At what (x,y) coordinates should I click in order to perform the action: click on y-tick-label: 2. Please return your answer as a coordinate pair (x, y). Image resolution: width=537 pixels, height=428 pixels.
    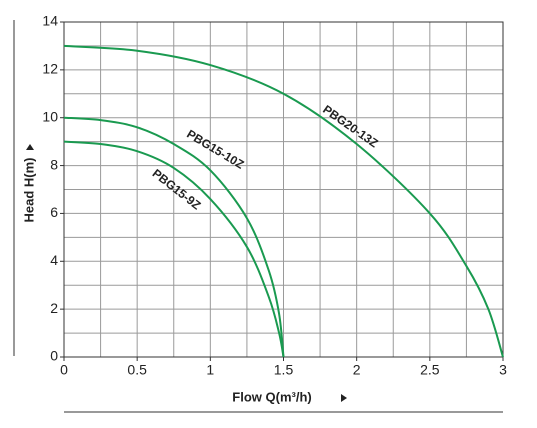
    Looking at the image, I should click on (54, 308).